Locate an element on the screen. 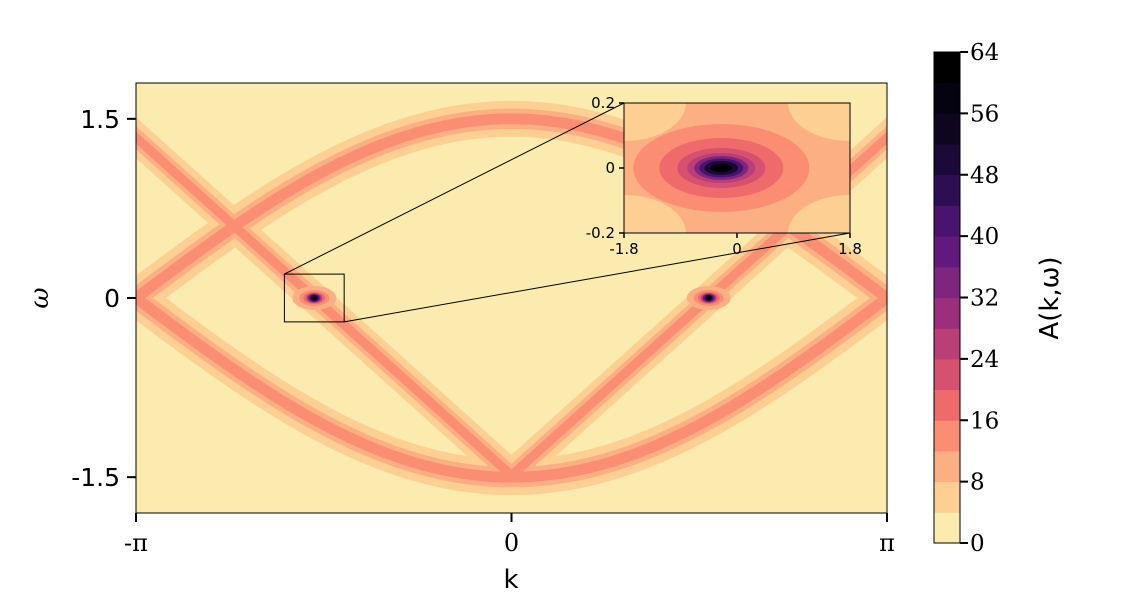  colorbar-tick-label: 8 is located at coordinates (977, 483).